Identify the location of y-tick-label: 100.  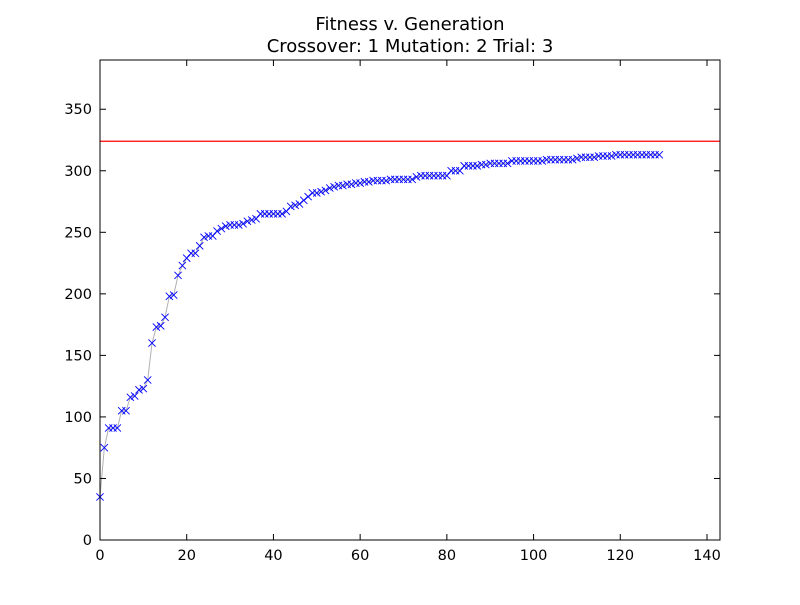
(78, 418).